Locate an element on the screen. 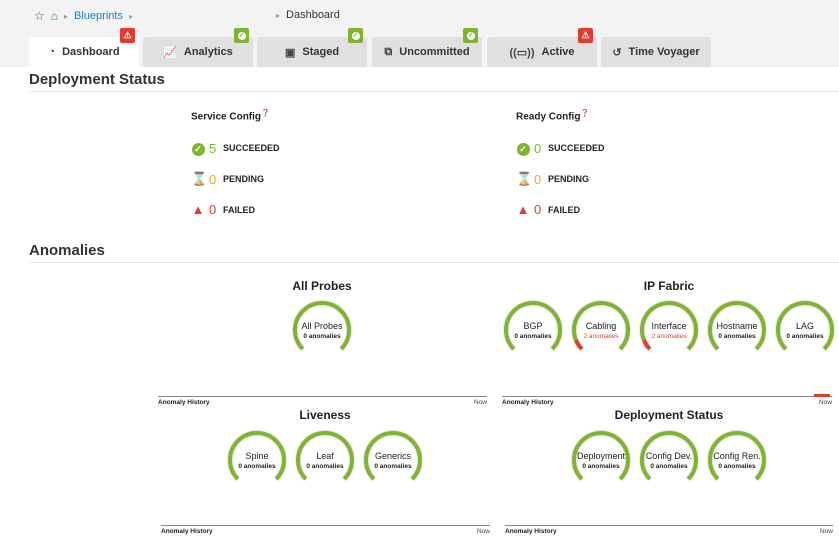 The width and height of the screenshot is (839, 540). tab-uncommitted: ⧉ Uncommitted ✓ is located at coordinates (427, 47).